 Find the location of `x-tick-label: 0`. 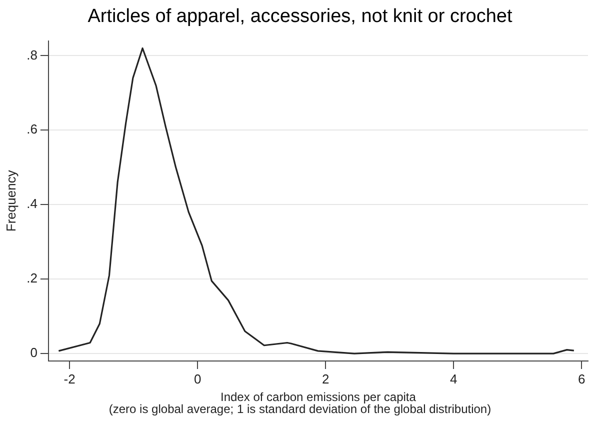

x-tick-label: 0 is located at coordinates (198, 378).